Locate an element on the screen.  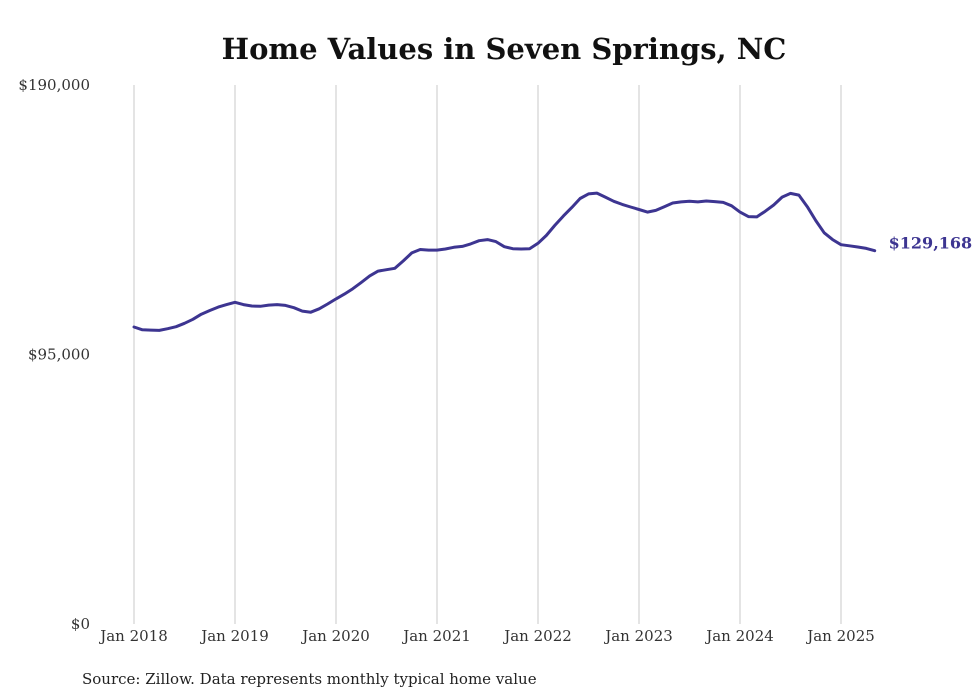
x-tick-label: Jan 2018 is located at coordinates (133, 636).